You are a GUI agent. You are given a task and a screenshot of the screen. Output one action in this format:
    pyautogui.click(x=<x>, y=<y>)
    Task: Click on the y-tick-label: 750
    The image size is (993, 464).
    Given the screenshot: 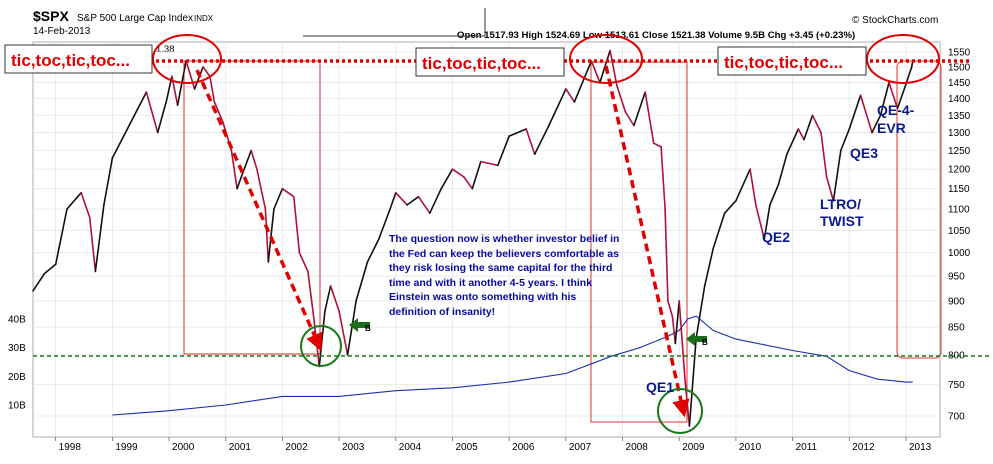 What is the action you would take?
    pyautogui.click(x=956, y=385)
    